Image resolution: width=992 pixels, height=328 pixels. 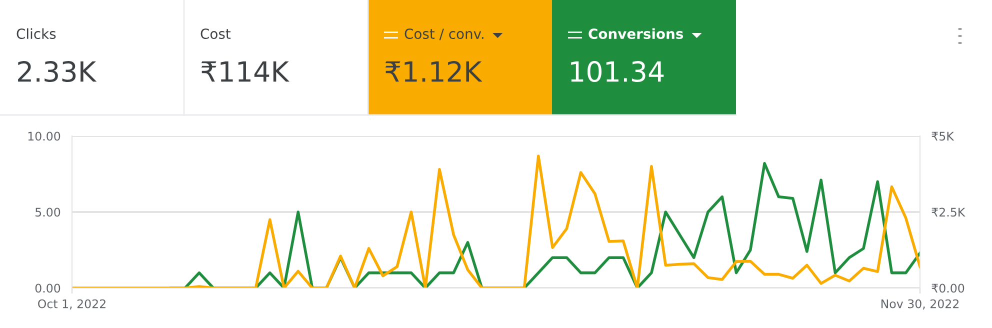 What do you see at coordinates (444, 34) in the screenshot?
I see `legend-label: Cost / conv.` at bounding box center [444, 34].